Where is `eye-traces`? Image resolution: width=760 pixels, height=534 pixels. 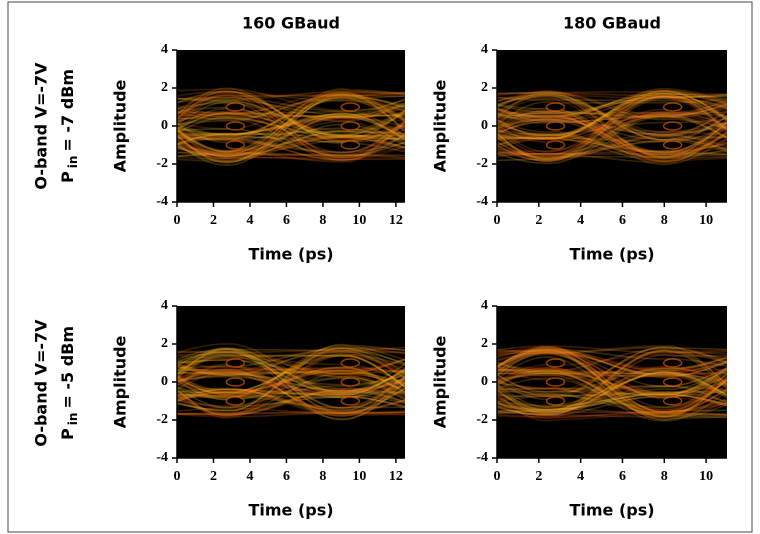
eye-traces is located at coordinates (291, 382).